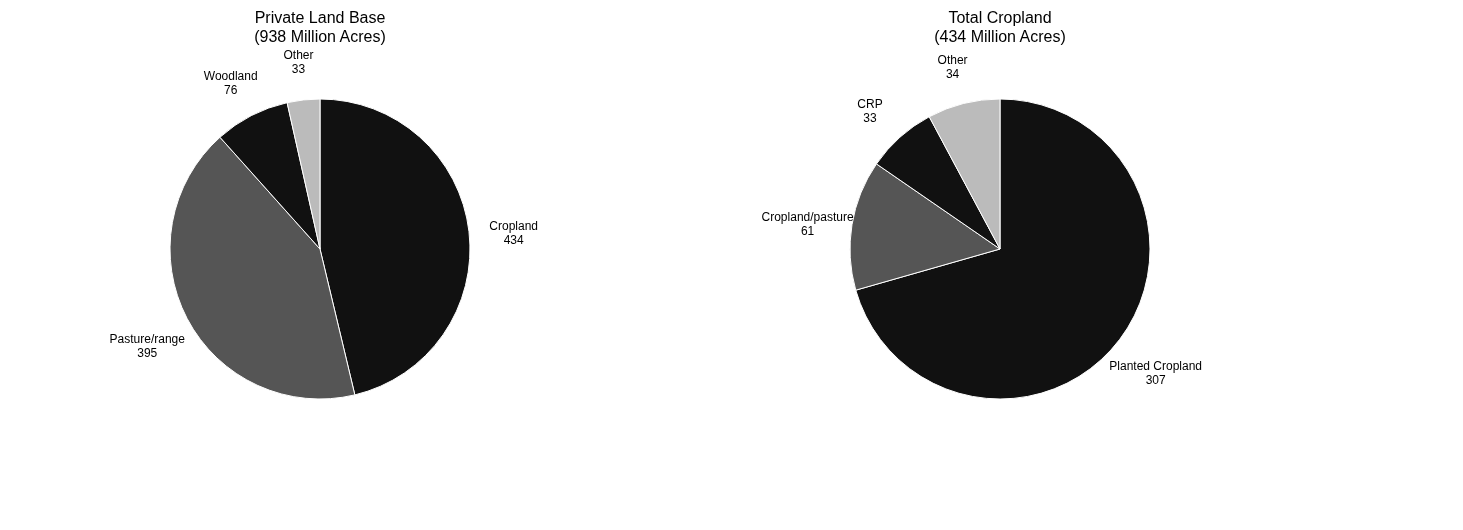  Describe the element at coordinates (320, 36) in the screenshot. I see `chart-subtitle: (938 Million Acres)` at that location.